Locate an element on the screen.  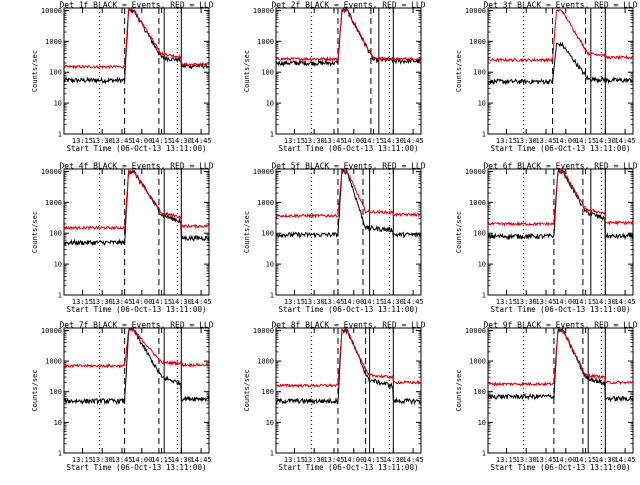
panel-title: Det 4f BLACK = Events, RED = LLD is located at coordinates (136, 166).